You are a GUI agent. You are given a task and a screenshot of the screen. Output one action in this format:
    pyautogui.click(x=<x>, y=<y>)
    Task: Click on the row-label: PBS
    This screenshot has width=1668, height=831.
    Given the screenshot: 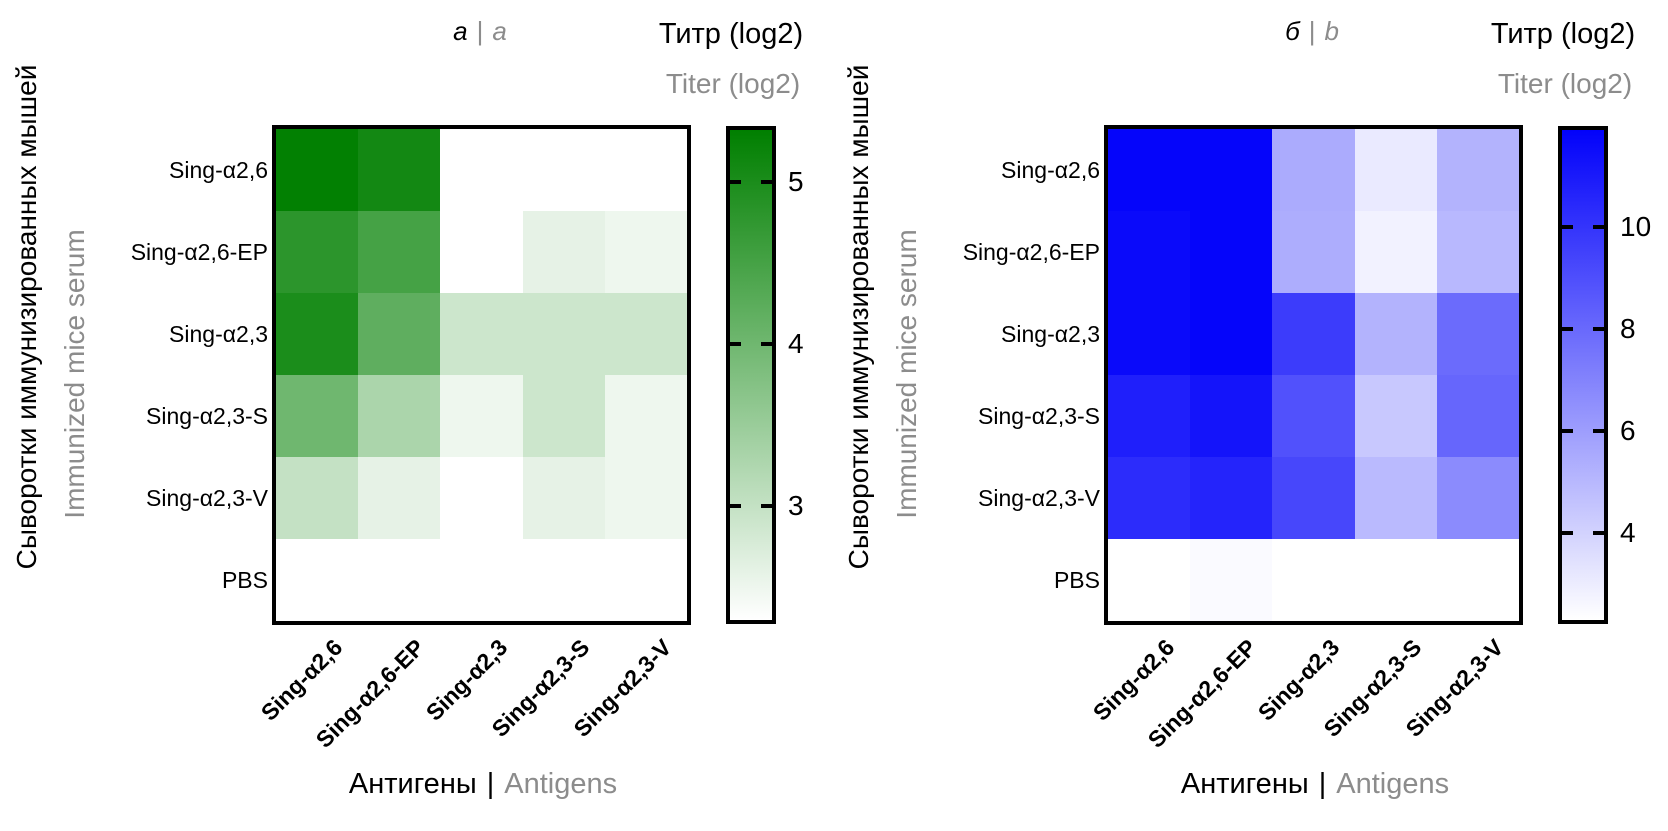 What is the action you would take?
    pyautogui.click(x=244, y=579)
    